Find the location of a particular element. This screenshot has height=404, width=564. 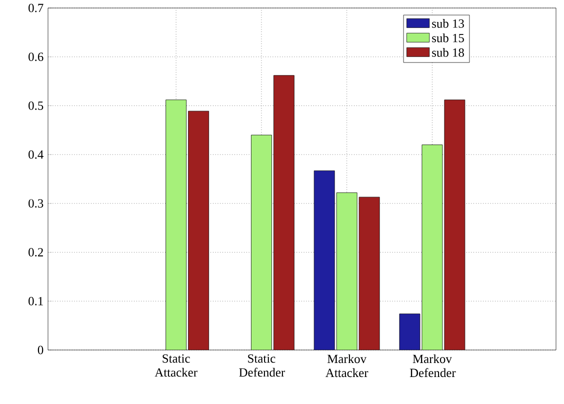

x-tick-label: Static Defender is located at coordinates (262, 365).